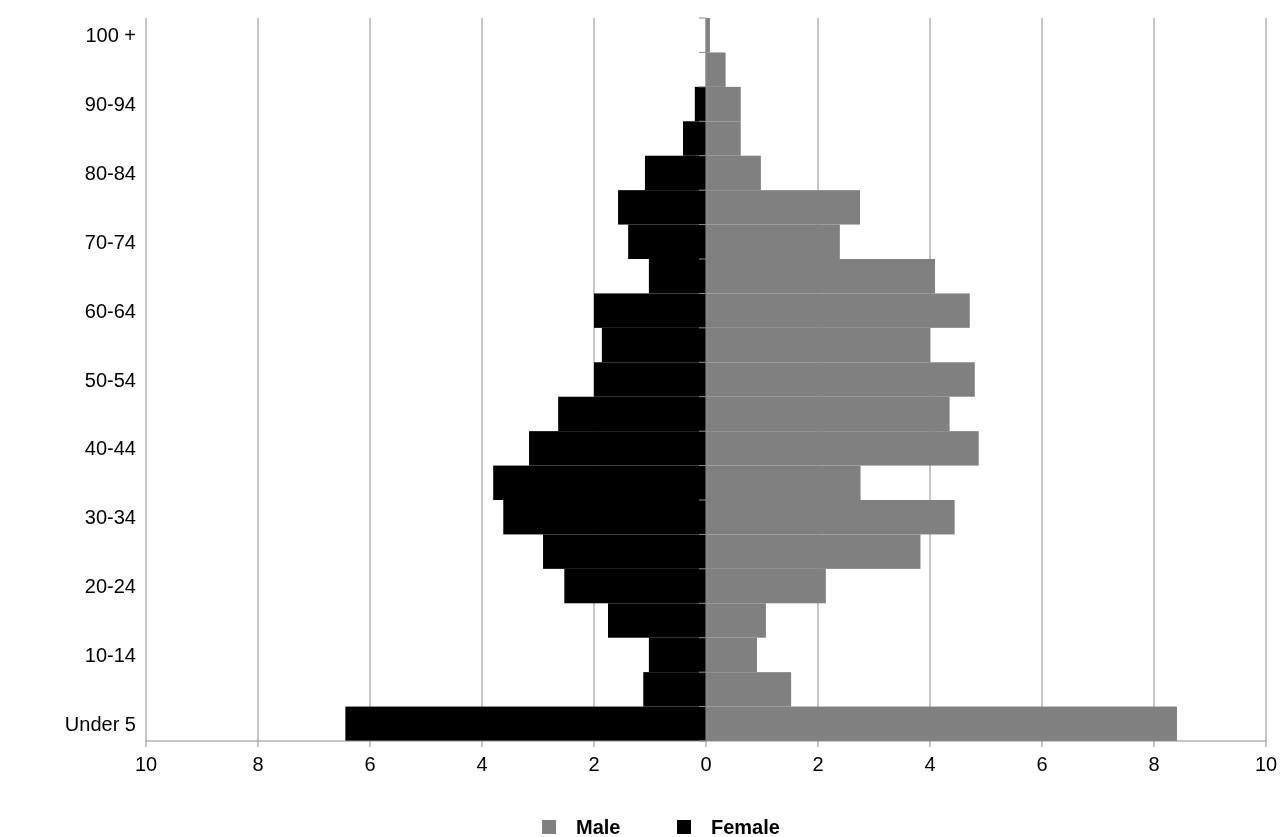 The image size is (1288, 837). What do you see at coordinates (110, 310) in the screenshot?
I see `y-tick-label: 60-64` at bounding box center [110, 310].